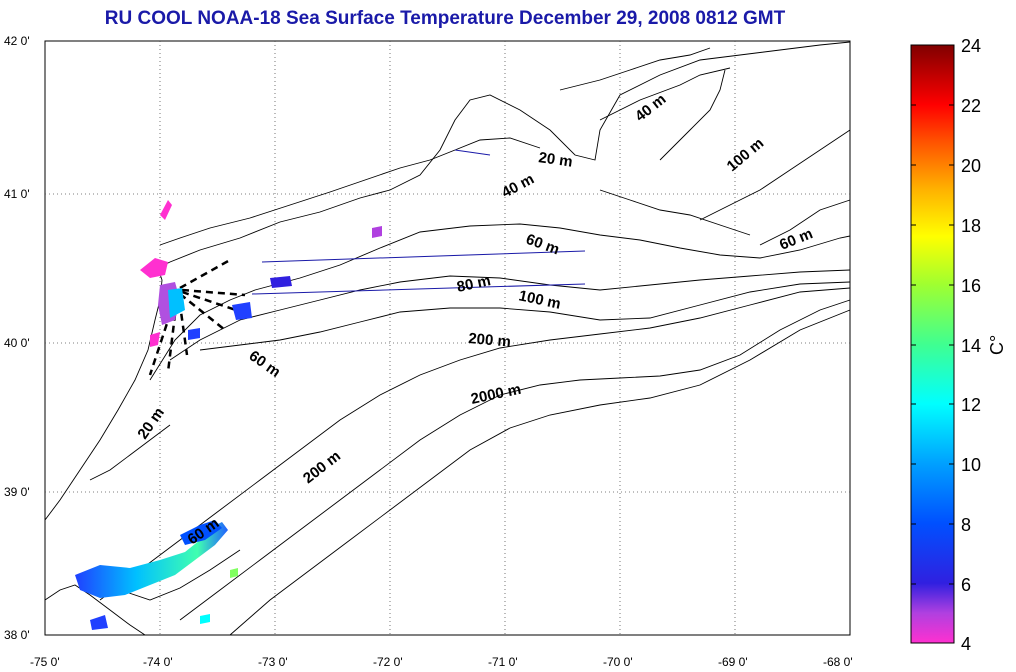 The image size is (1016, 672). I want to click on lon-tick-label: -72 0', so click(388, 662).